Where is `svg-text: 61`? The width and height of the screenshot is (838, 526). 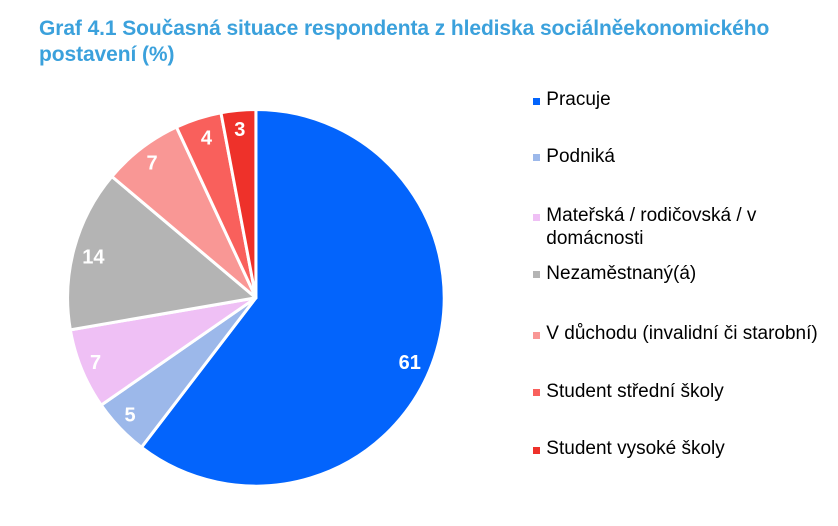
svg-text: 61 is located at coordinates (410, 363).